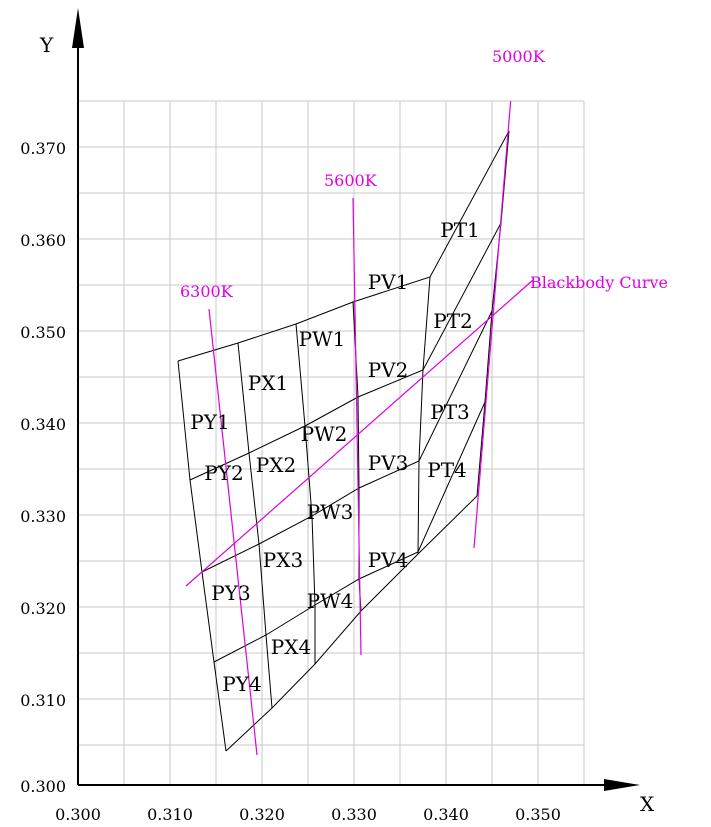 Image resolution: width=711 pixels, height=827 pixels. What do you see at coordinates (78, 814) in the screenshot?
I see `x-tick-label: 0.300` at bounding box center [78, 814].